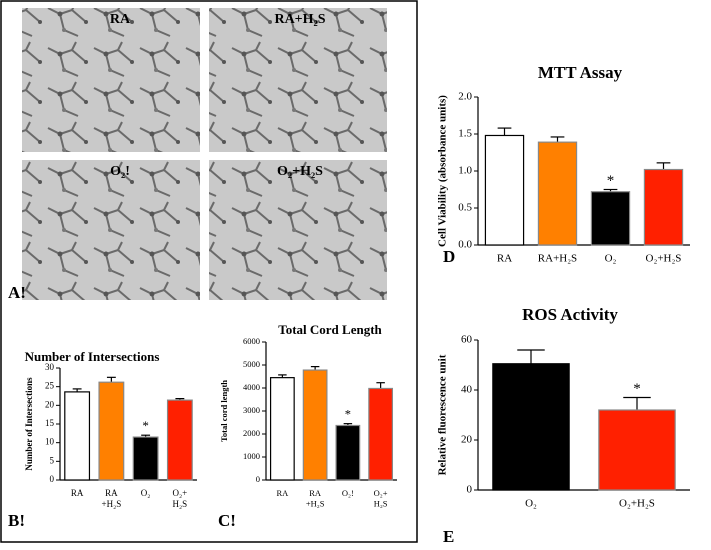  I want to click on y-axis-label: Cell Viability (absorbance units), so click(443, 171).